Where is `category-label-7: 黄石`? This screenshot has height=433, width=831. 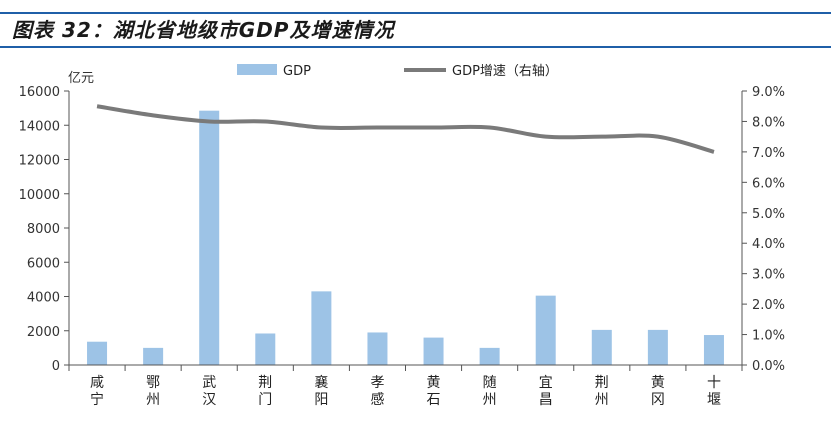
category-label-7: 黄石 is located at coordinates (434, 391).